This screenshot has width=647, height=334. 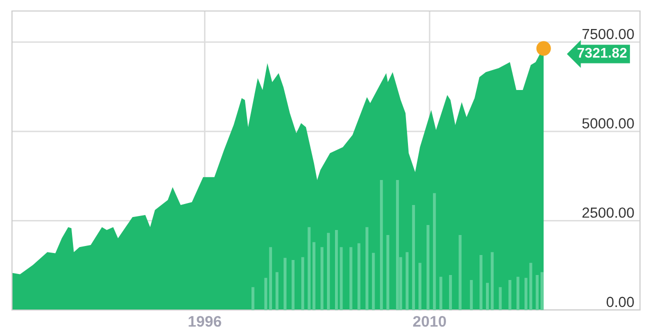 What do you see at coordinates (608, 123) in the screenshot?
I see `y-tick-label: 5000.00` at bounding box center [608, 123].